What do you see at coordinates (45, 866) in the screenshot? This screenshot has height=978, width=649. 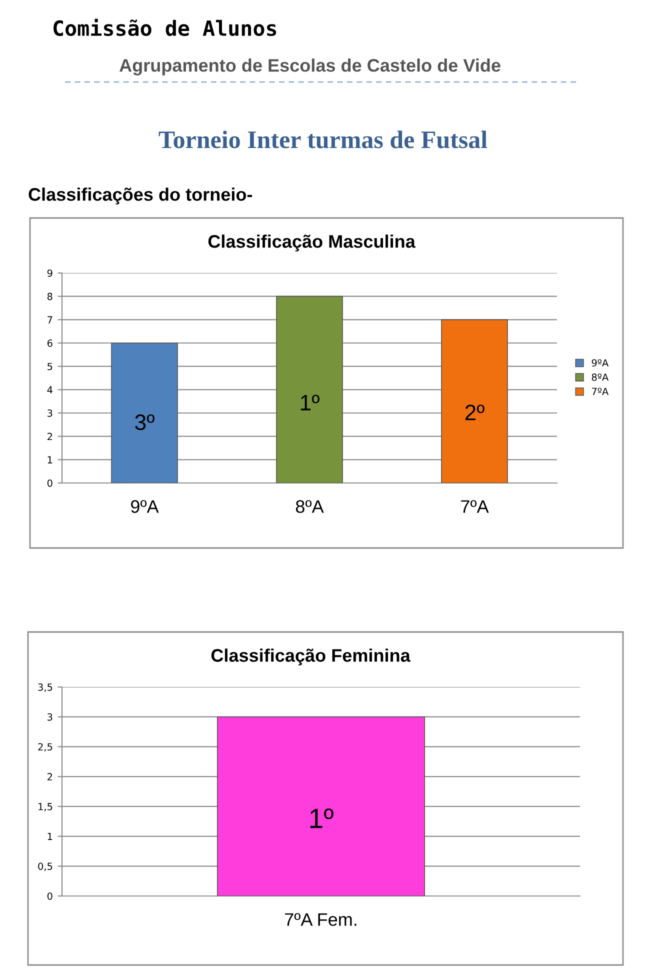 I see `y-tick-label: 0,5` at bounding box center [45, 866].